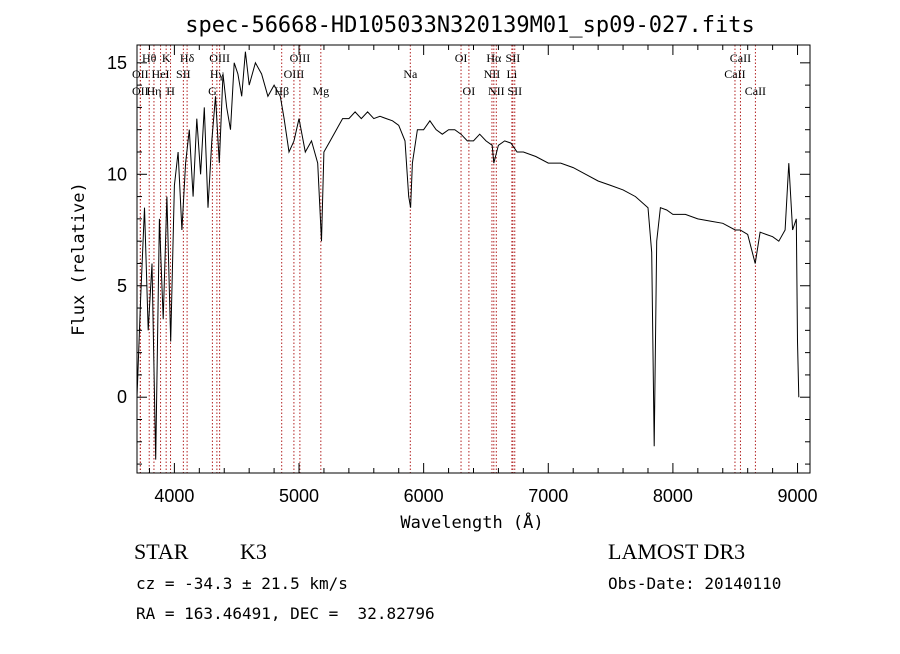  Describe the element at coordinates (170, 91) in the screenshot. I see `spectral-line-label: H` at that location.